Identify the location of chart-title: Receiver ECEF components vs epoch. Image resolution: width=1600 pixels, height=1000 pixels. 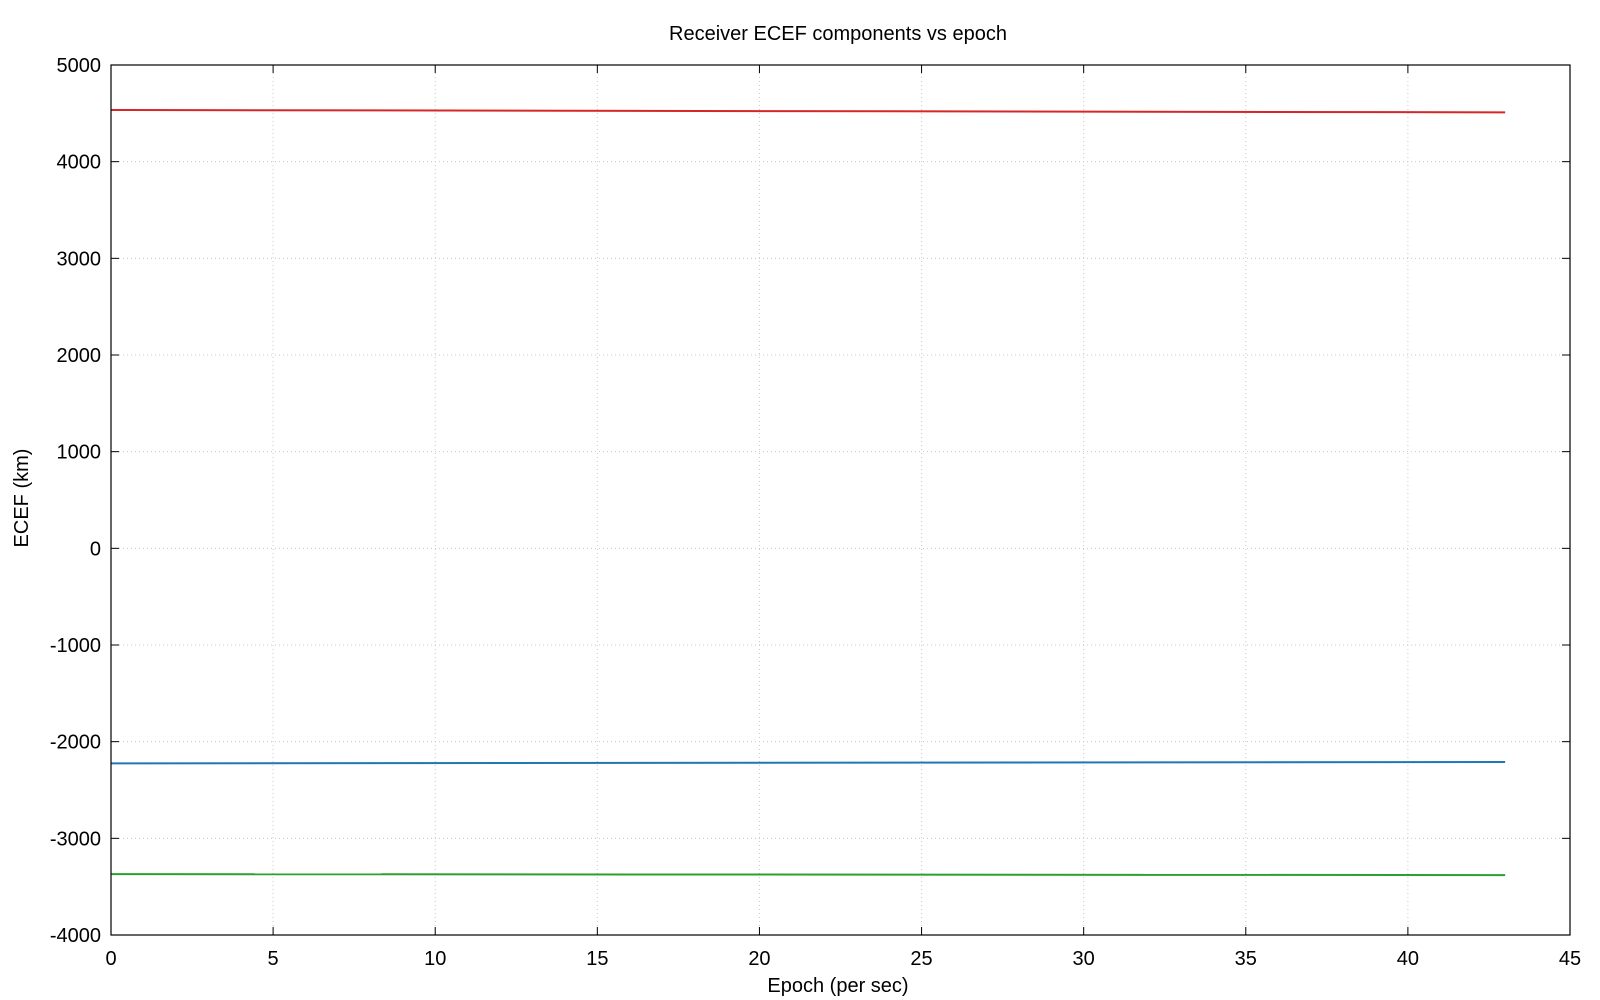
(838, 34).